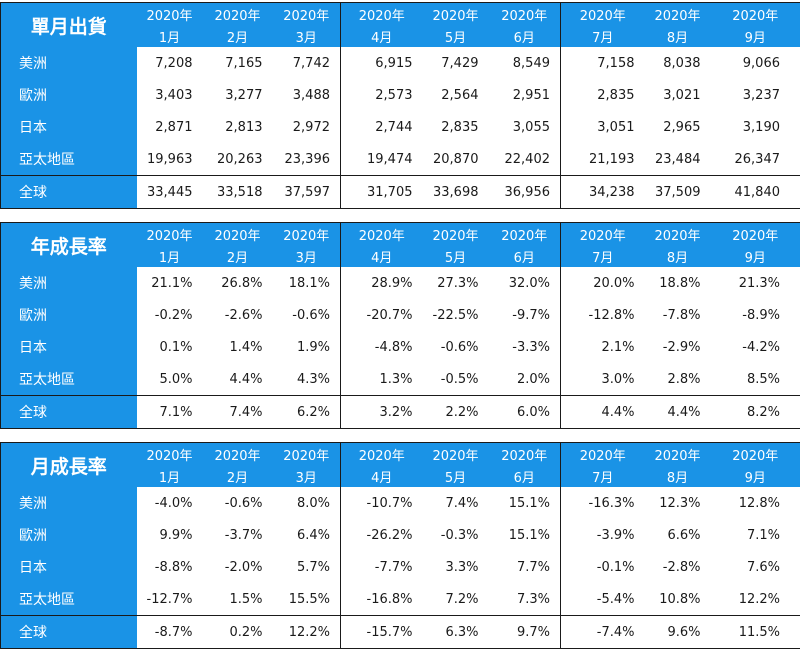  What do you see at coordinates (759, 283) in the screenshot?
I see `table-cell: 21.3%` at bounding box center [759, 283].